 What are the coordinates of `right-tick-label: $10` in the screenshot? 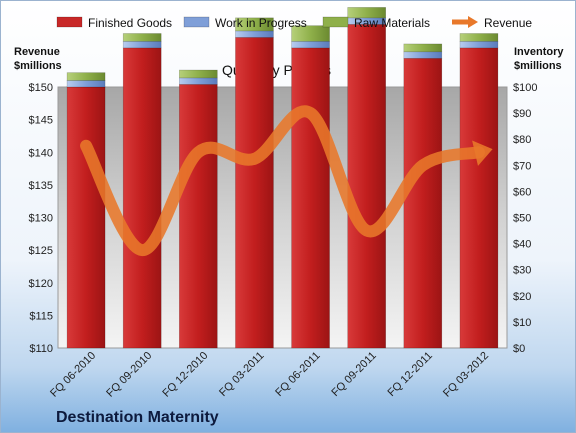 It's located at (522, 323).